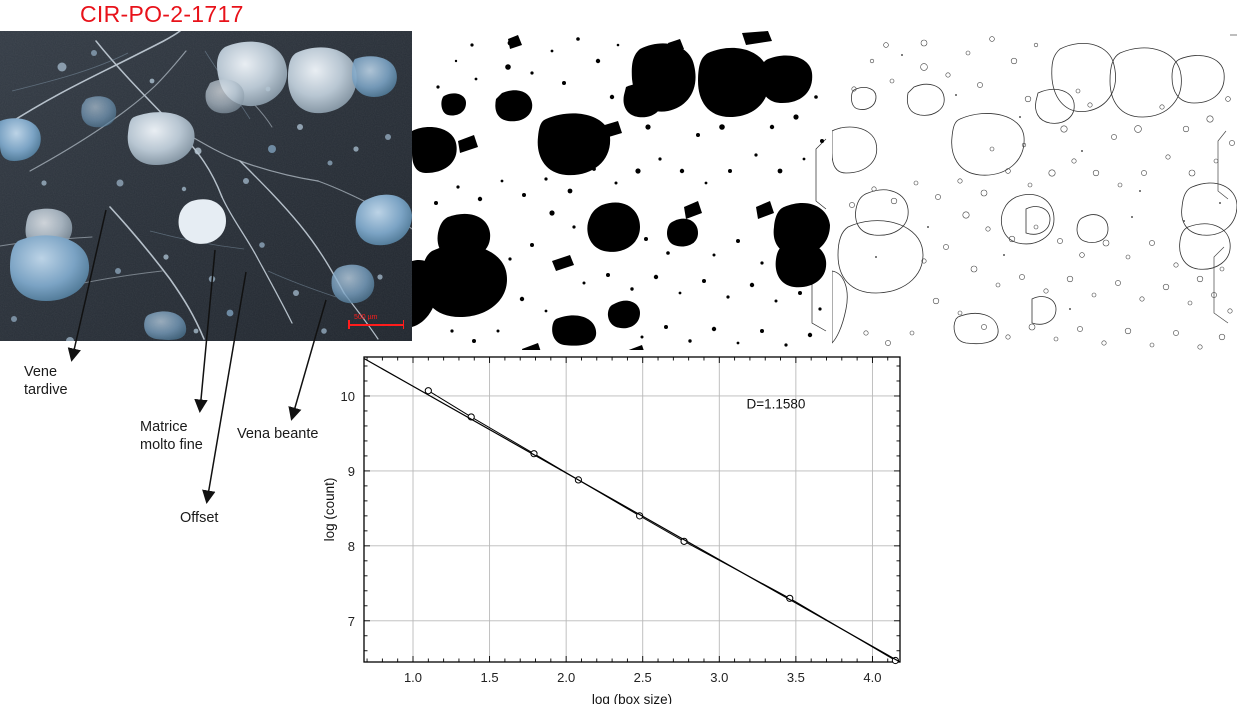  What do you see at coordinates (719, 677) in the screenshot?
I see `x-axis-tick-label: 3.0` at bounding box center [719, 677].